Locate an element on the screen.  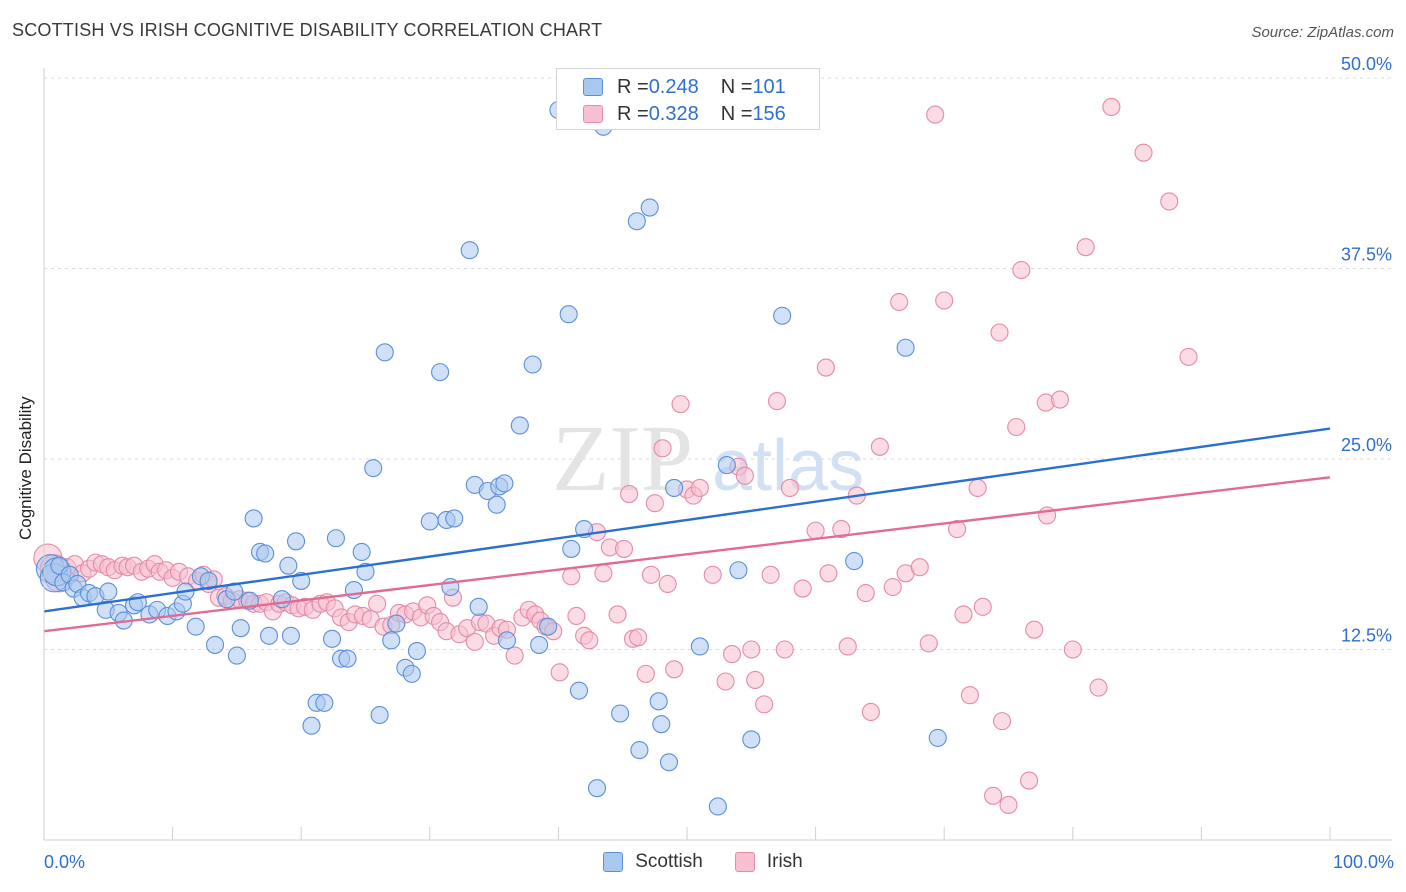
legend-item-scottish: Scottish is located at coordinates (653, 862).